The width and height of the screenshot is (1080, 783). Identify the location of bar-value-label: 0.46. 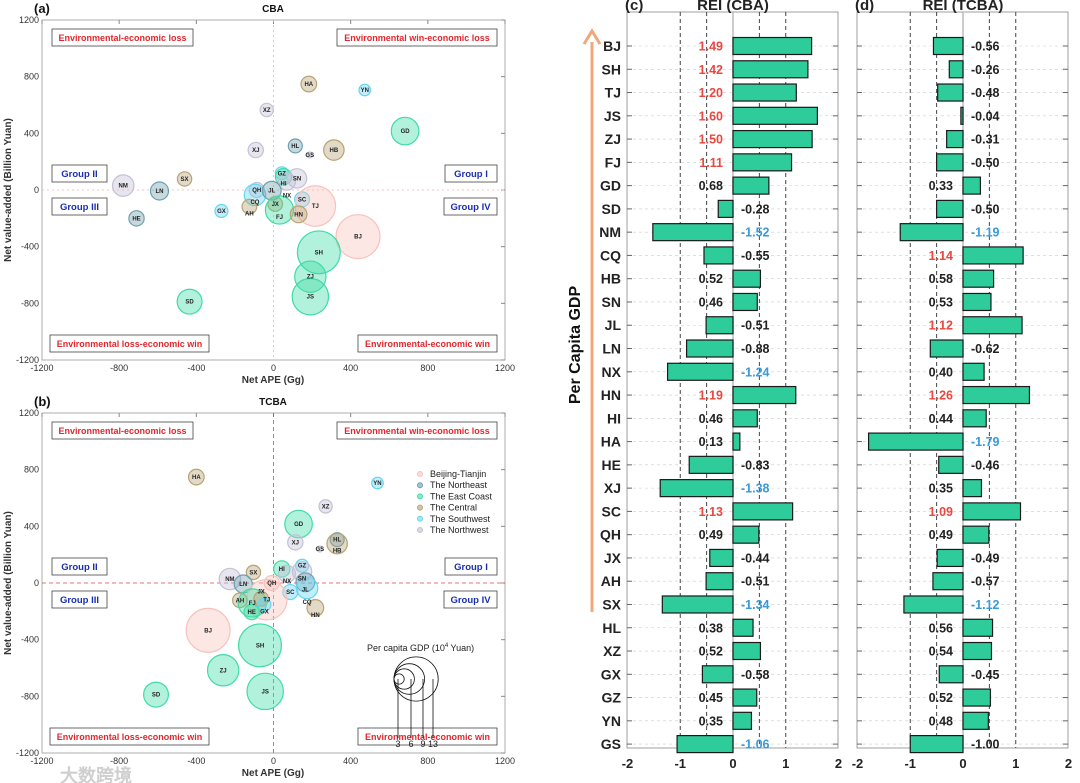
(711, 302).